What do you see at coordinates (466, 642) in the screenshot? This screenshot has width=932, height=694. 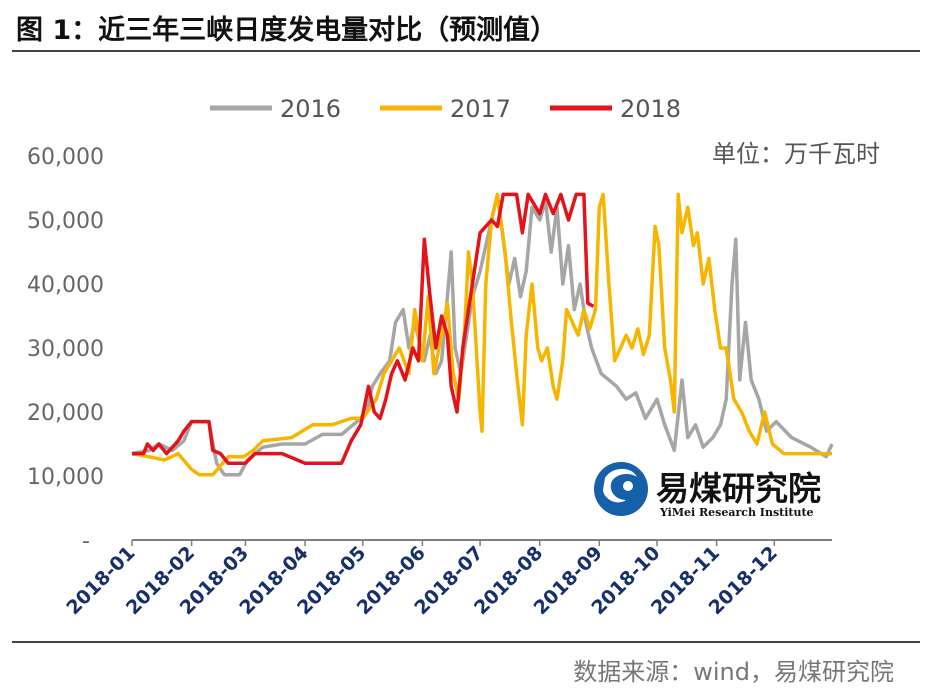 I see `footer-rule` at bounding box center [466, 642].